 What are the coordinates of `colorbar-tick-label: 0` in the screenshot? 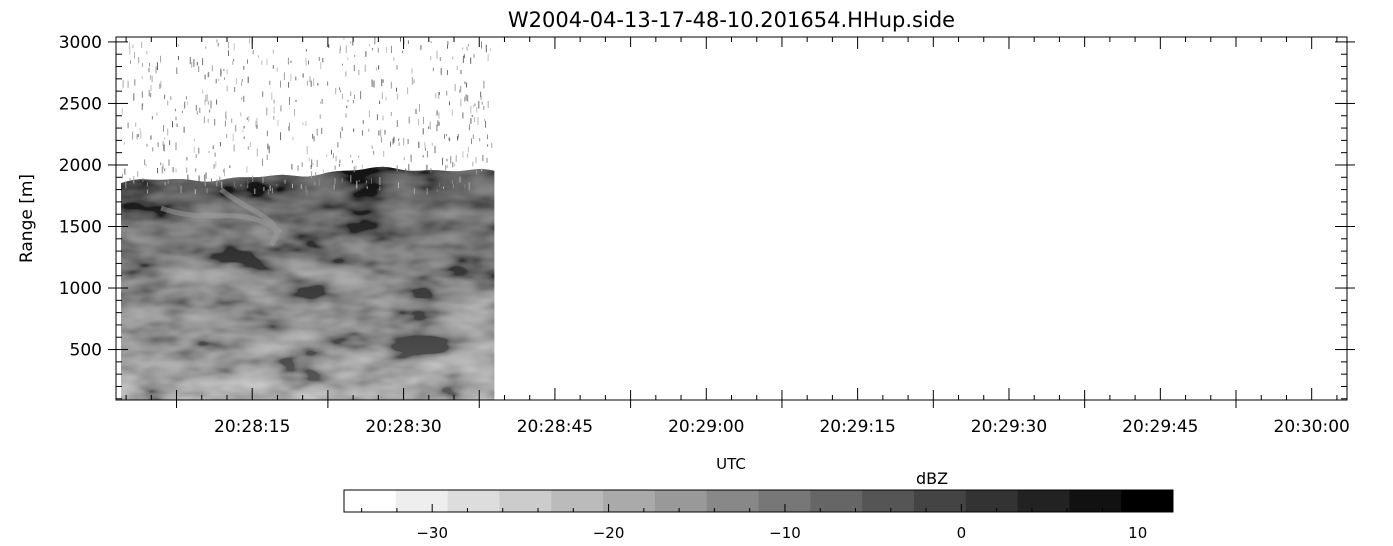 It's located at (962, 533).